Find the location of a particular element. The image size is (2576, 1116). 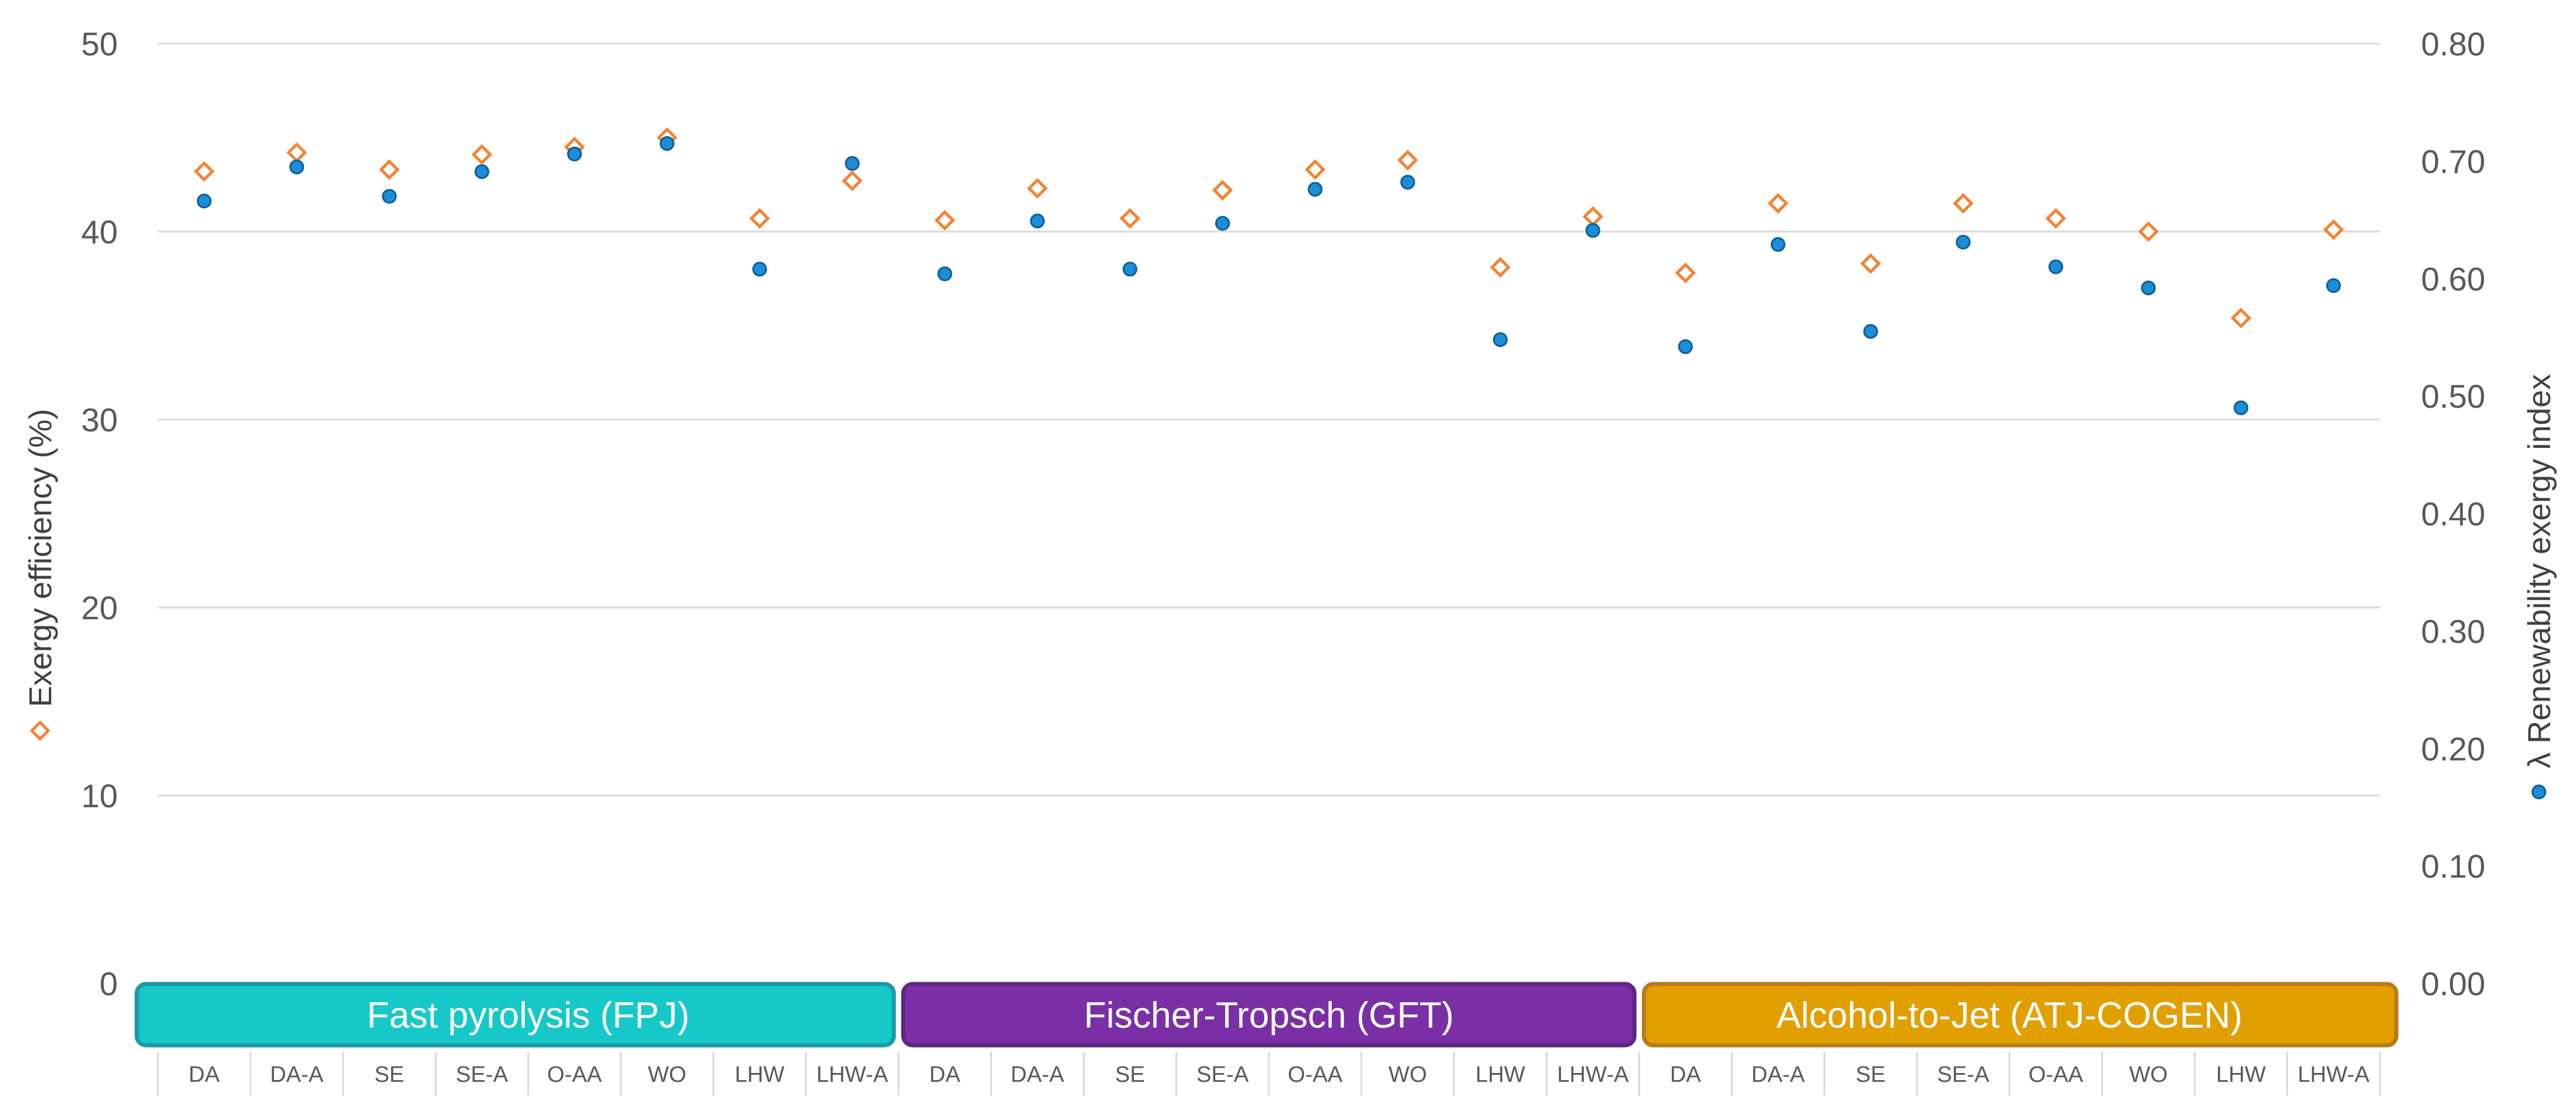

group-label: Fischer-Tropsch (GFT) is located at coordinates (1269, 1015).